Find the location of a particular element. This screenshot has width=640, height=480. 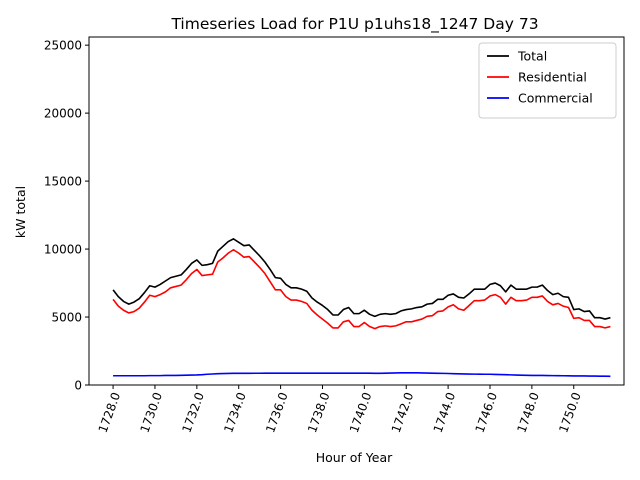

legend-label: Total is located at coordinates (532, 56).